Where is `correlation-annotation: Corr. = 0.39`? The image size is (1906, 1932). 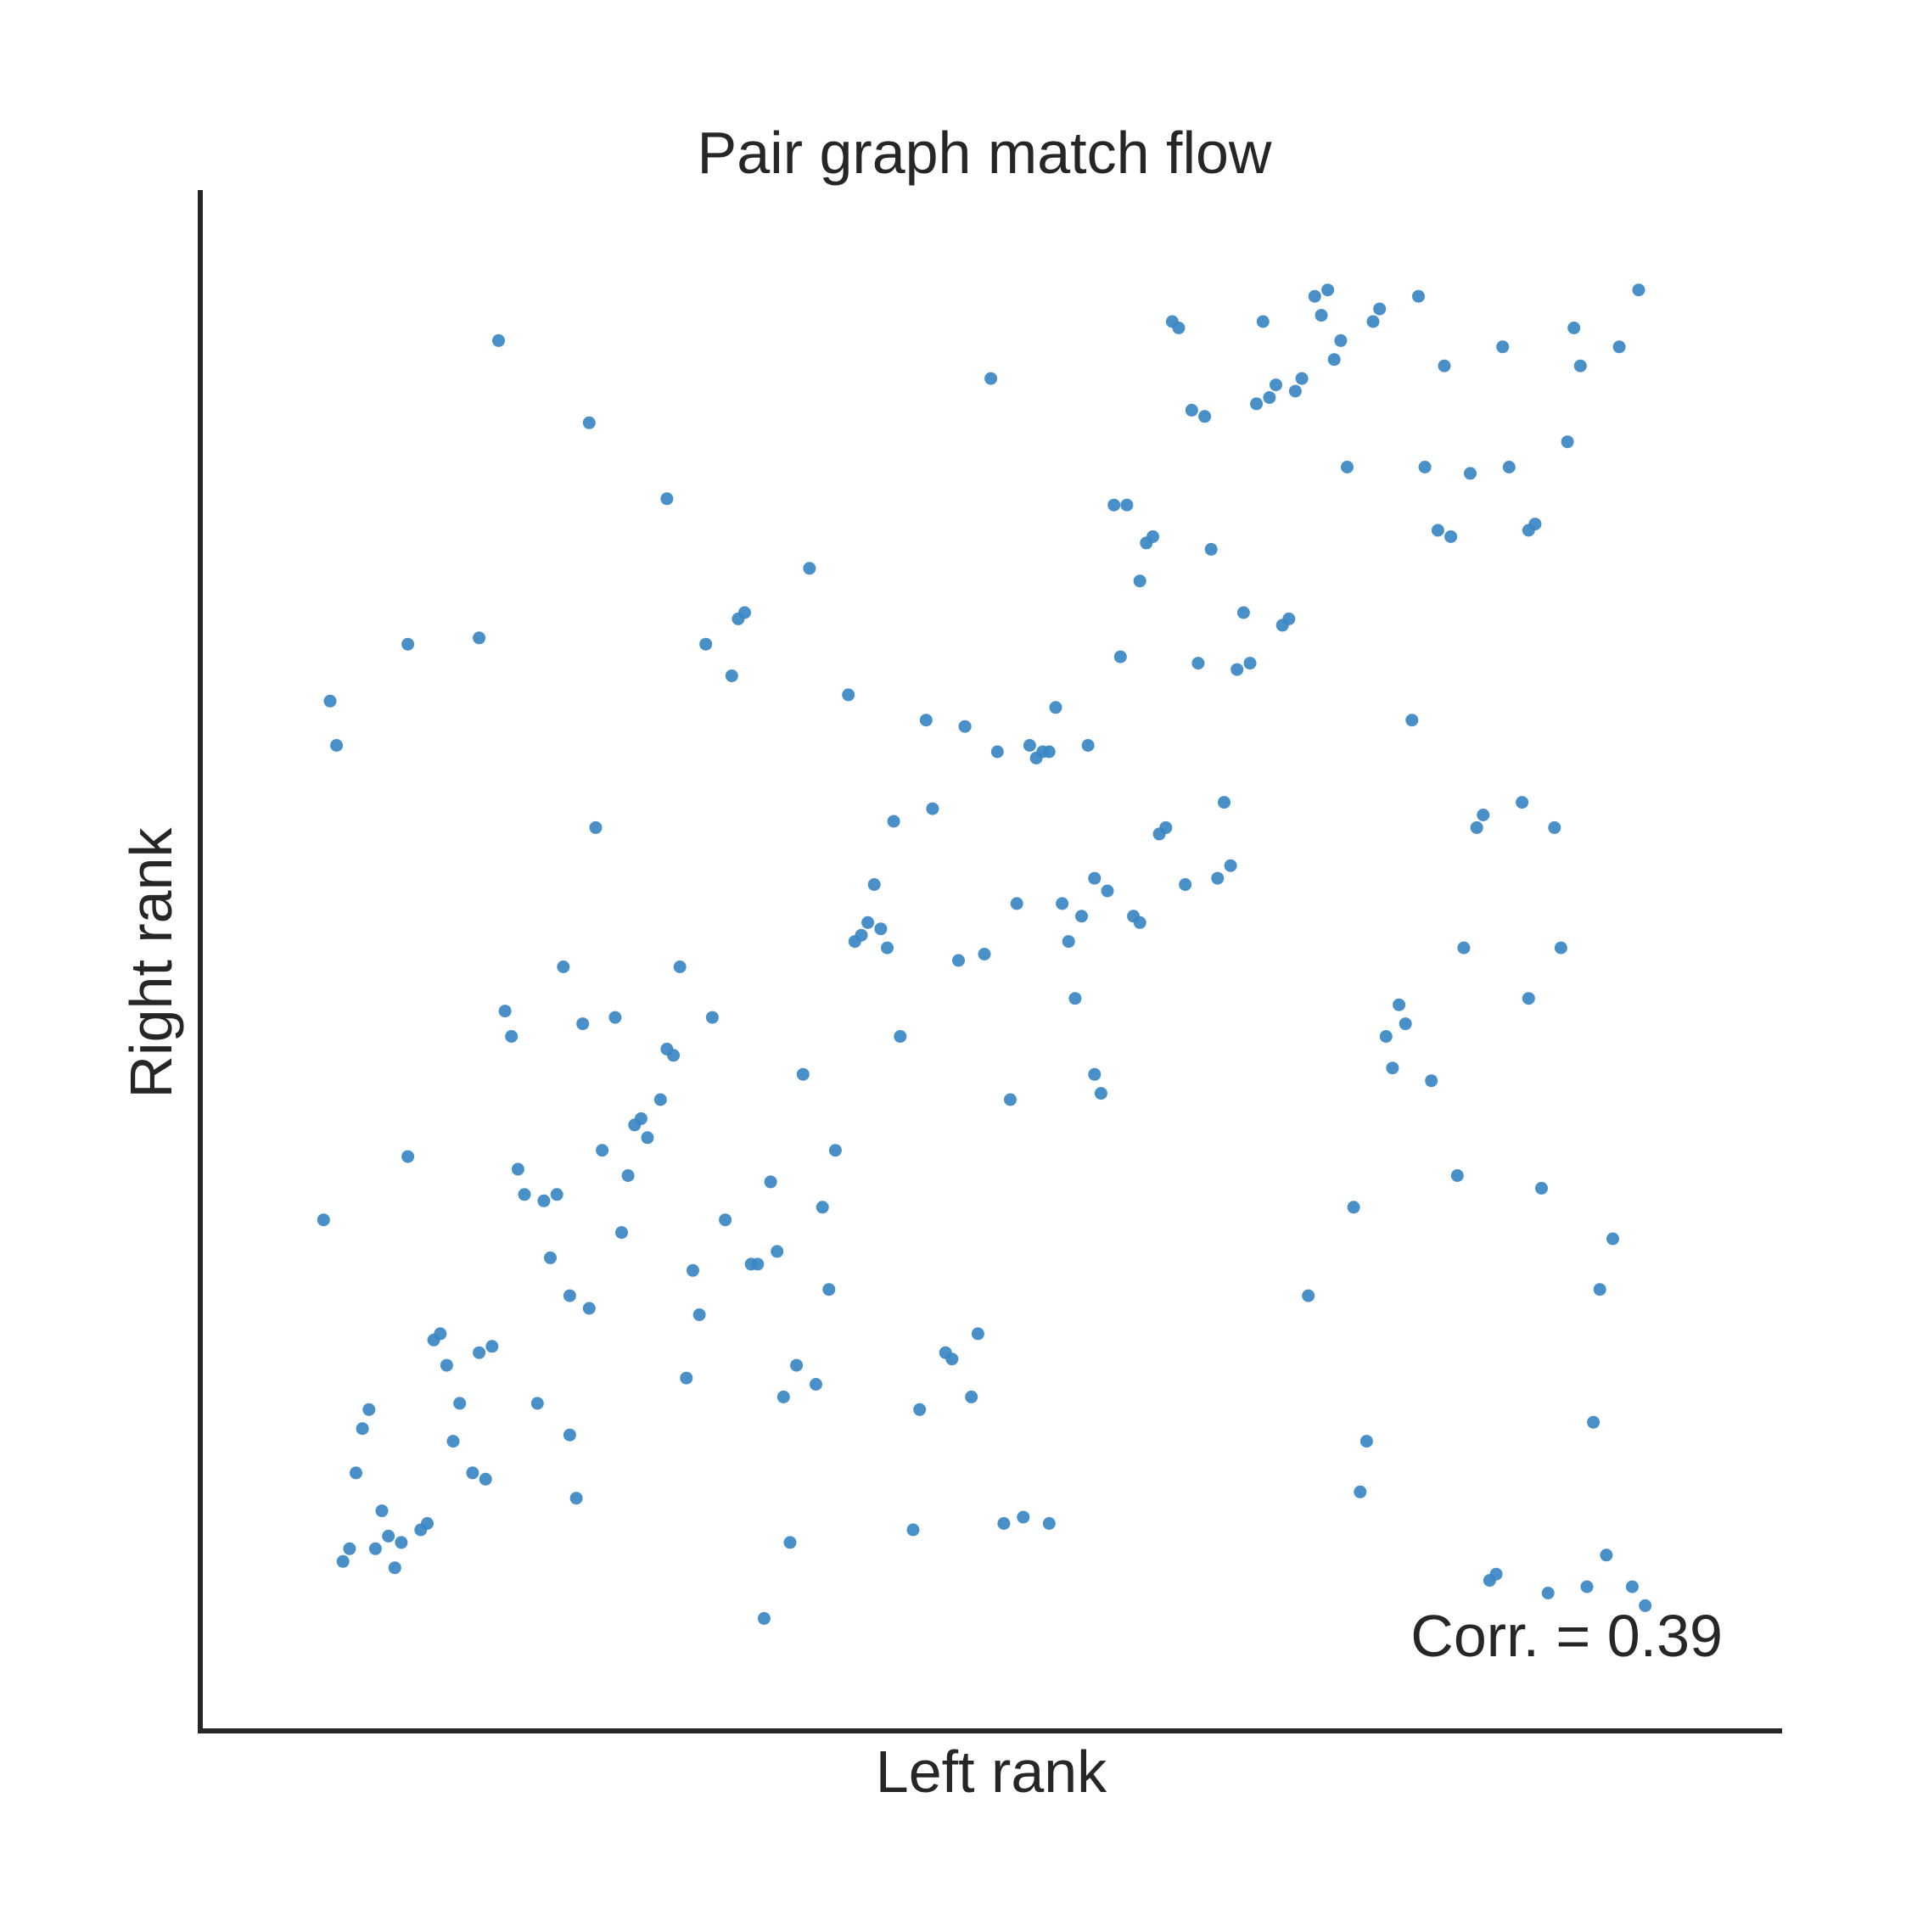
correlation-annotation: Corr. = 0.39 is located at coordinates (1566, 1636).